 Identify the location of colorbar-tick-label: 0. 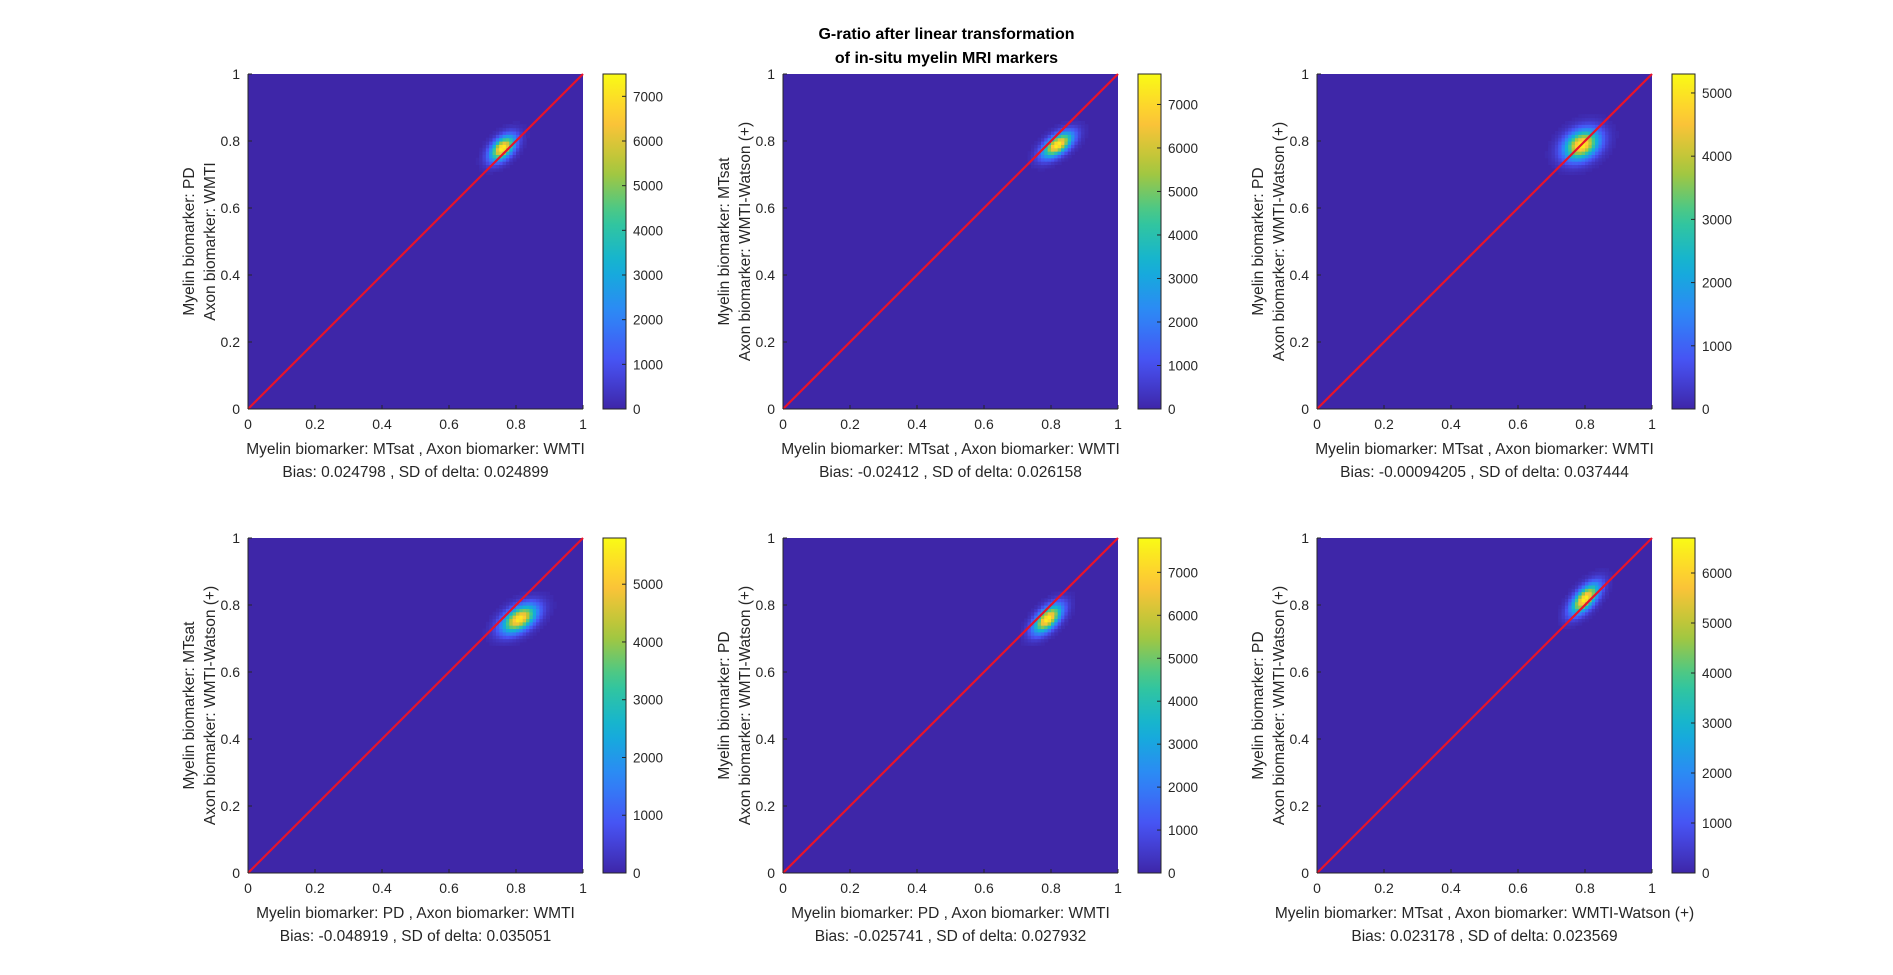
(1706, 409).